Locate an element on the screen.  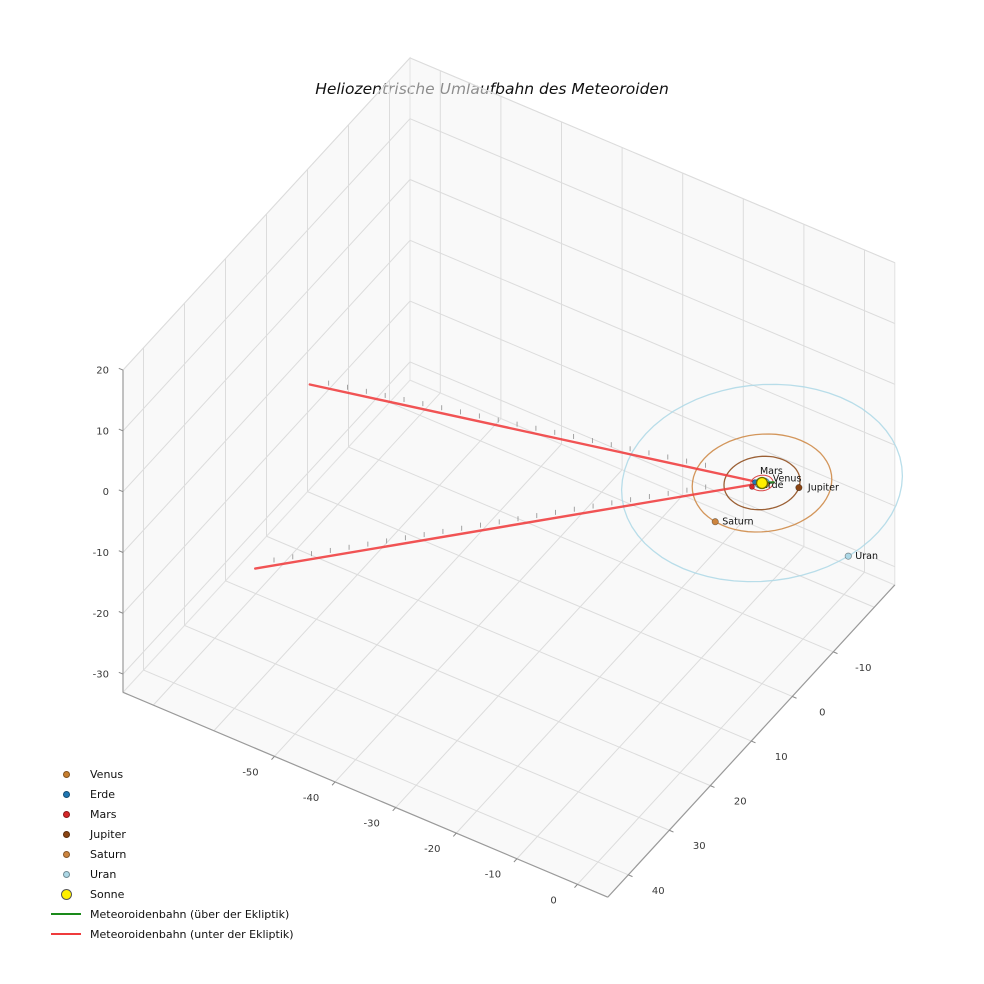
sun-marker is located at coordinates (762, 483).